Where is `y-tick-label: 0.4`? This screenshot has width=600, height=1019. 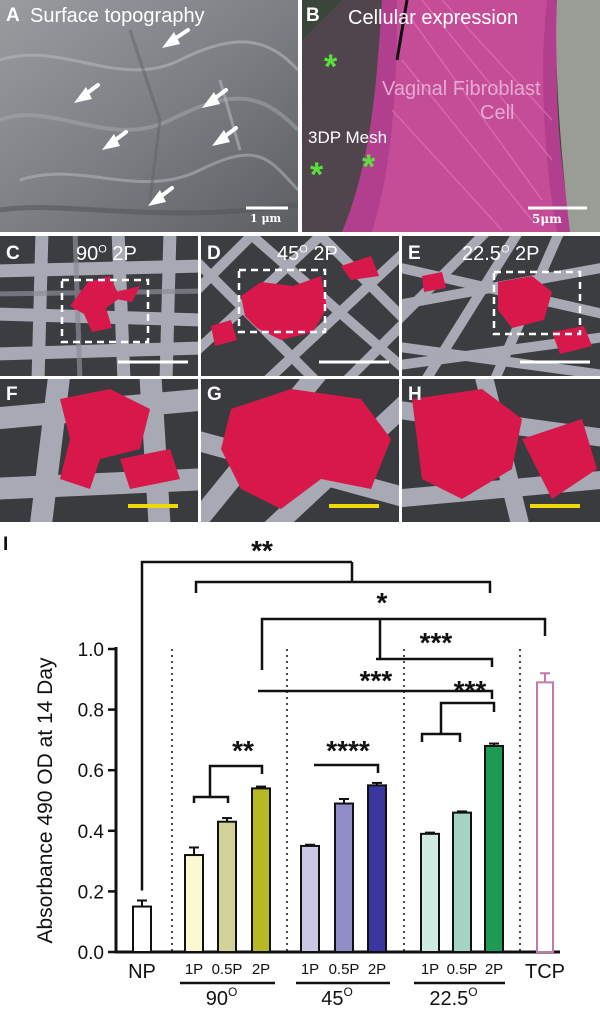
y-tick-label: 0.4 is located at coordinates (91, 832).